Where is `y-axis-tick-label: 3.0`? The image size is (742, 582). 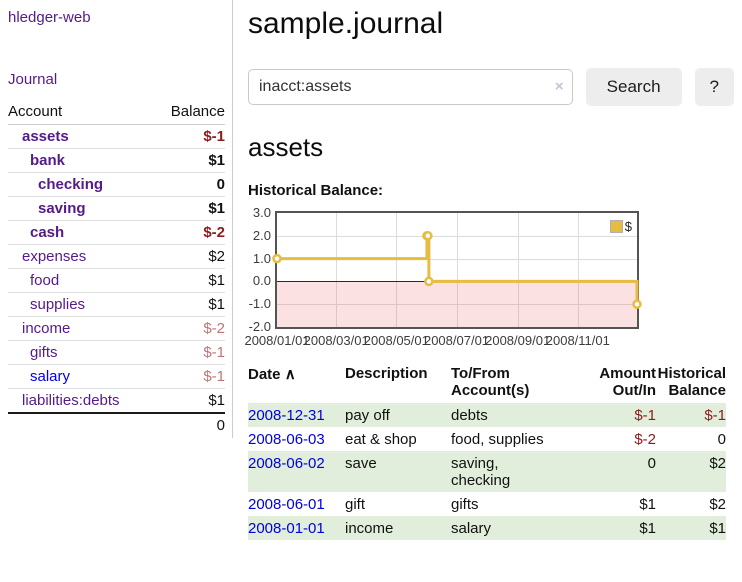
y-axis-tick-label: 3.0 is located at coordinates (261, 212).